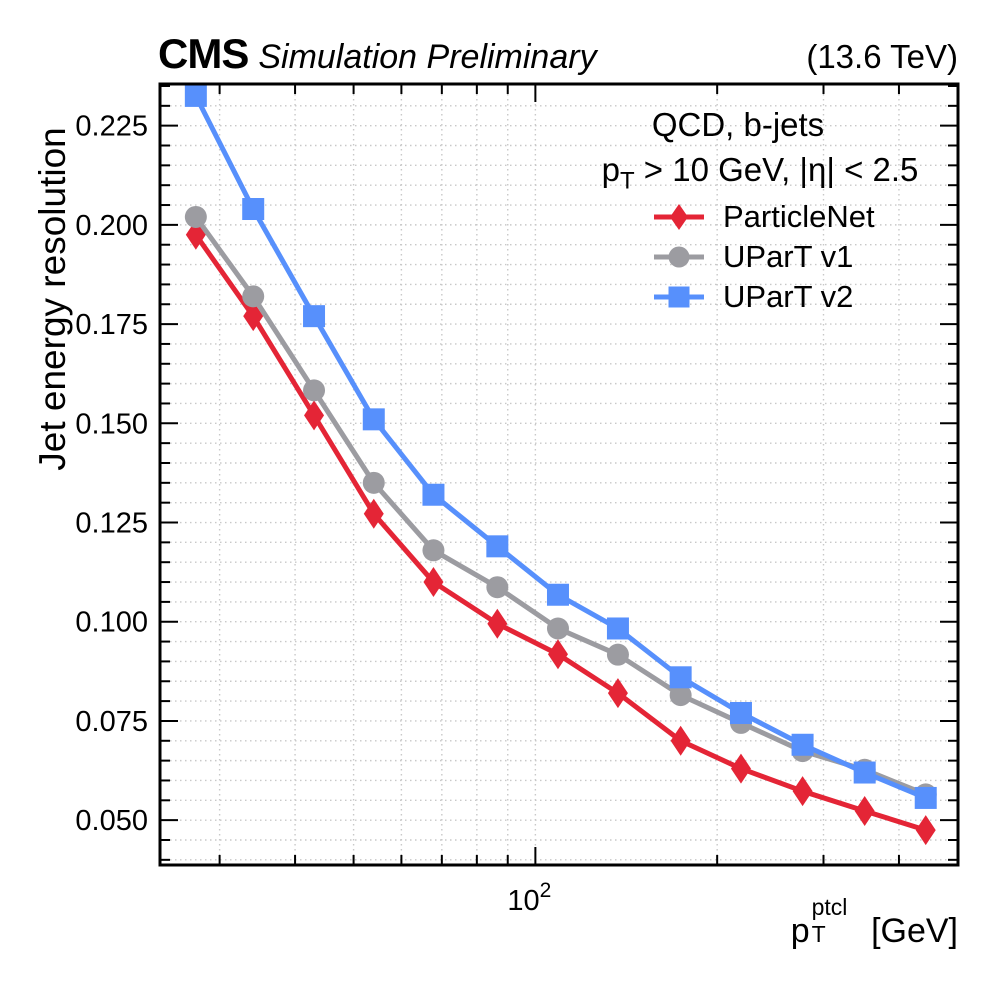 The image size is (1000, 1000). I want to click on legend-title: QCD, b-jets, so click(738, 124).